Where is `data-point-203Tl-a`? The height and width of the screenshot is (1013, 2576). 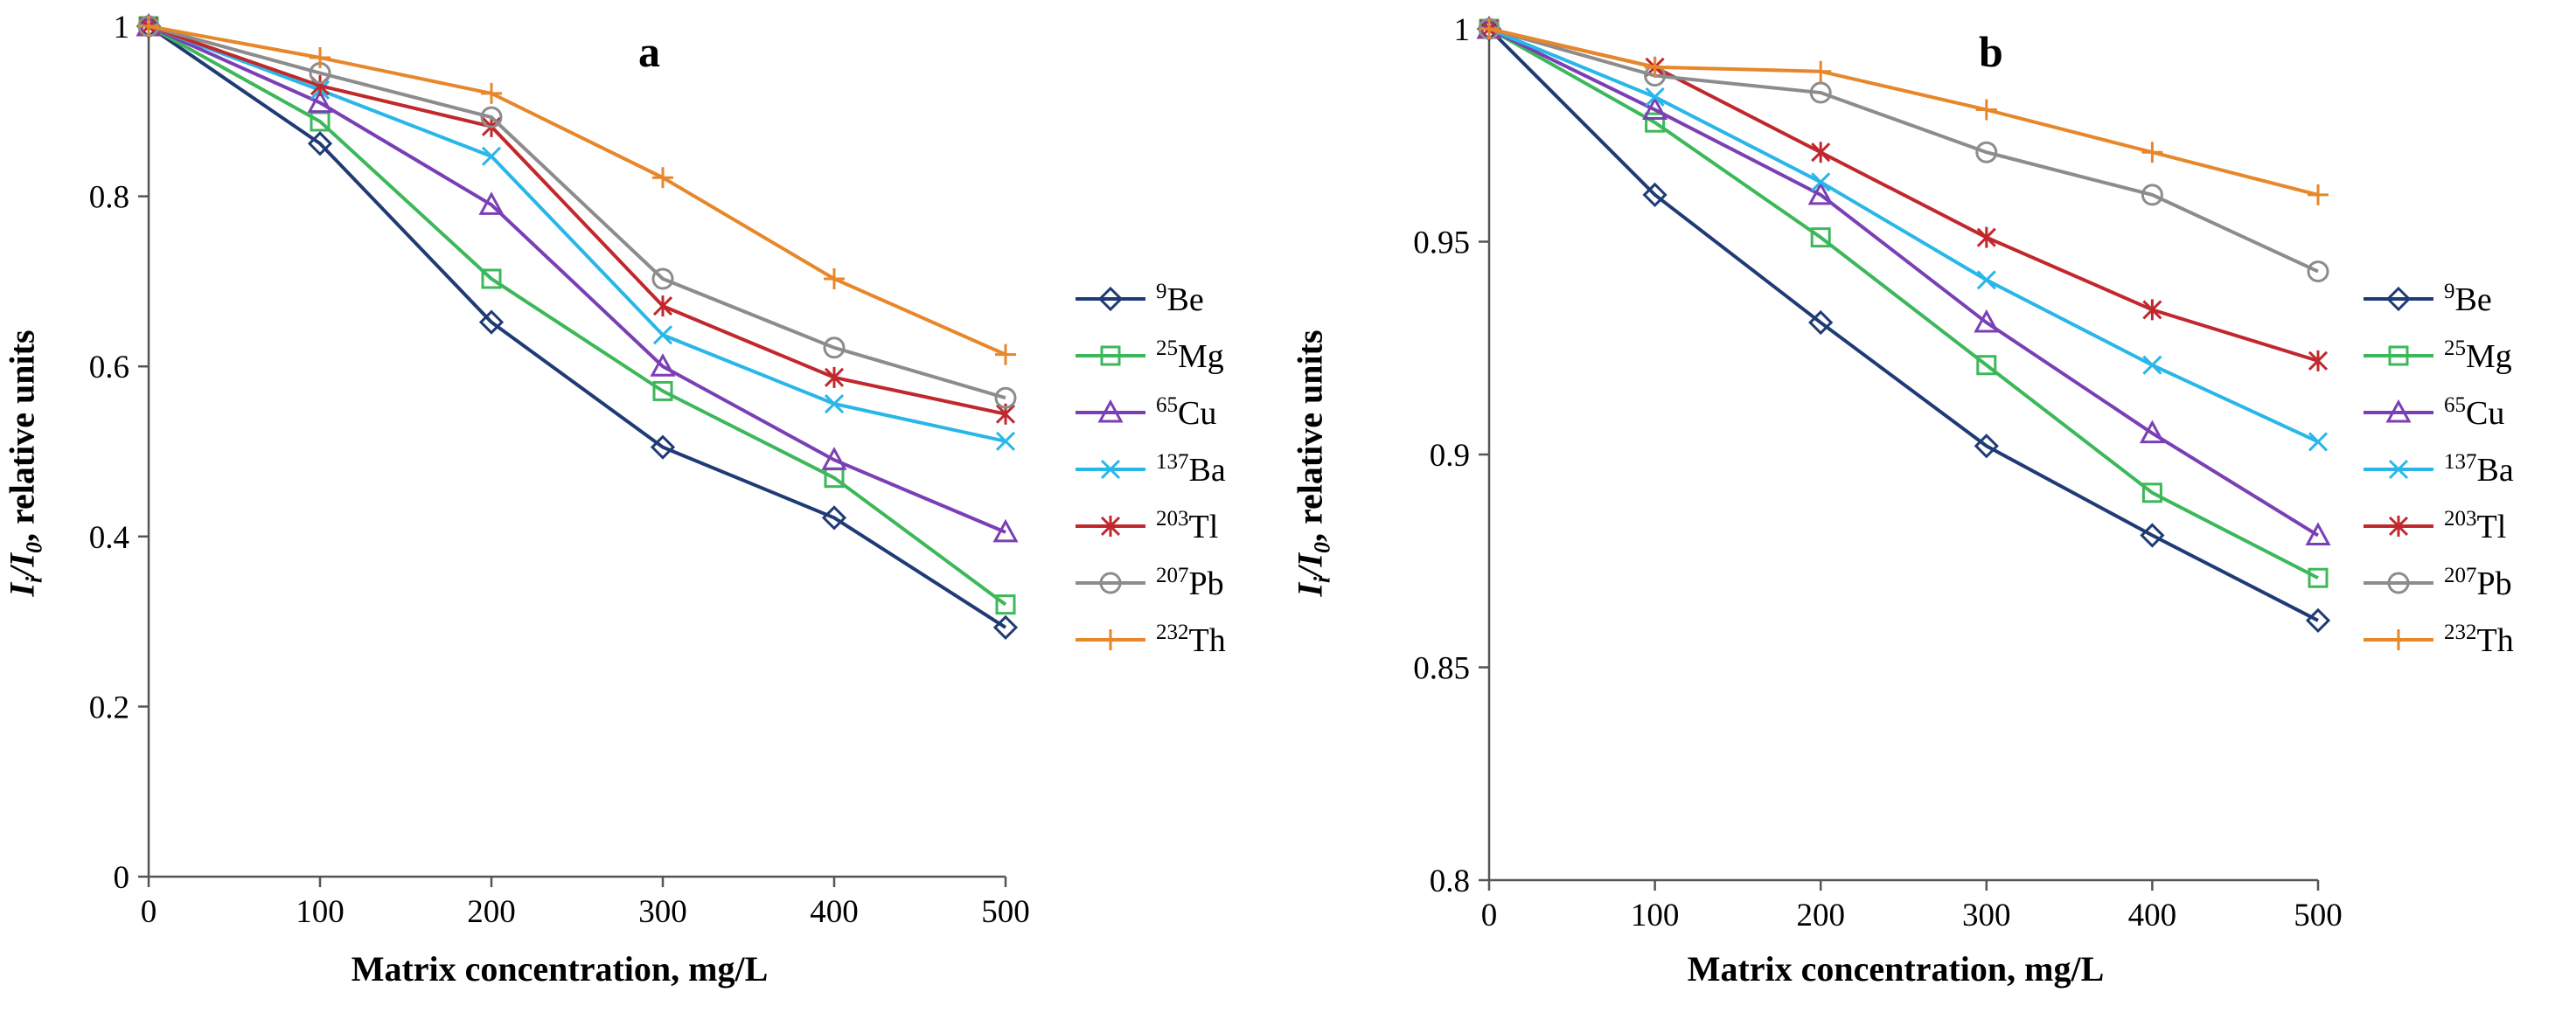 data-point-203Tl-a is located at coordinates (834, 377).